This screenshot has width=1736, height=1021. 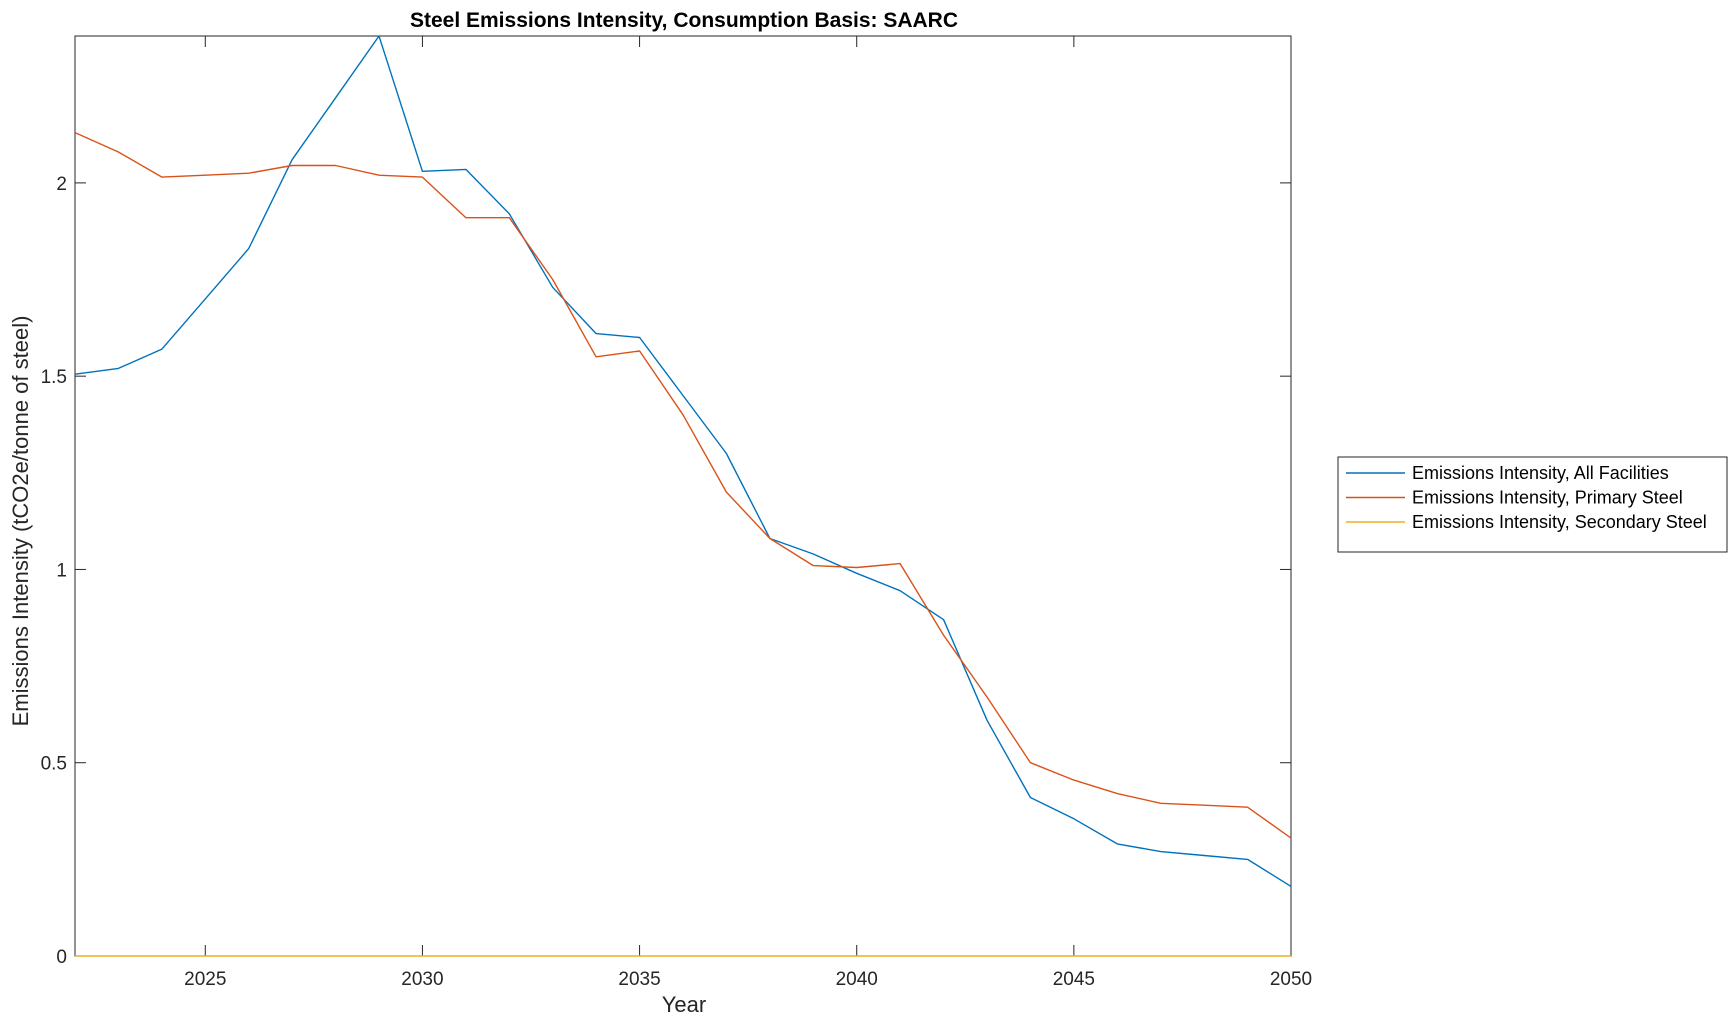 What do you see at coordinates (205, 979) in the screenshot?
I see `x-tick-label: 2025` at bounding box center [205, 979].